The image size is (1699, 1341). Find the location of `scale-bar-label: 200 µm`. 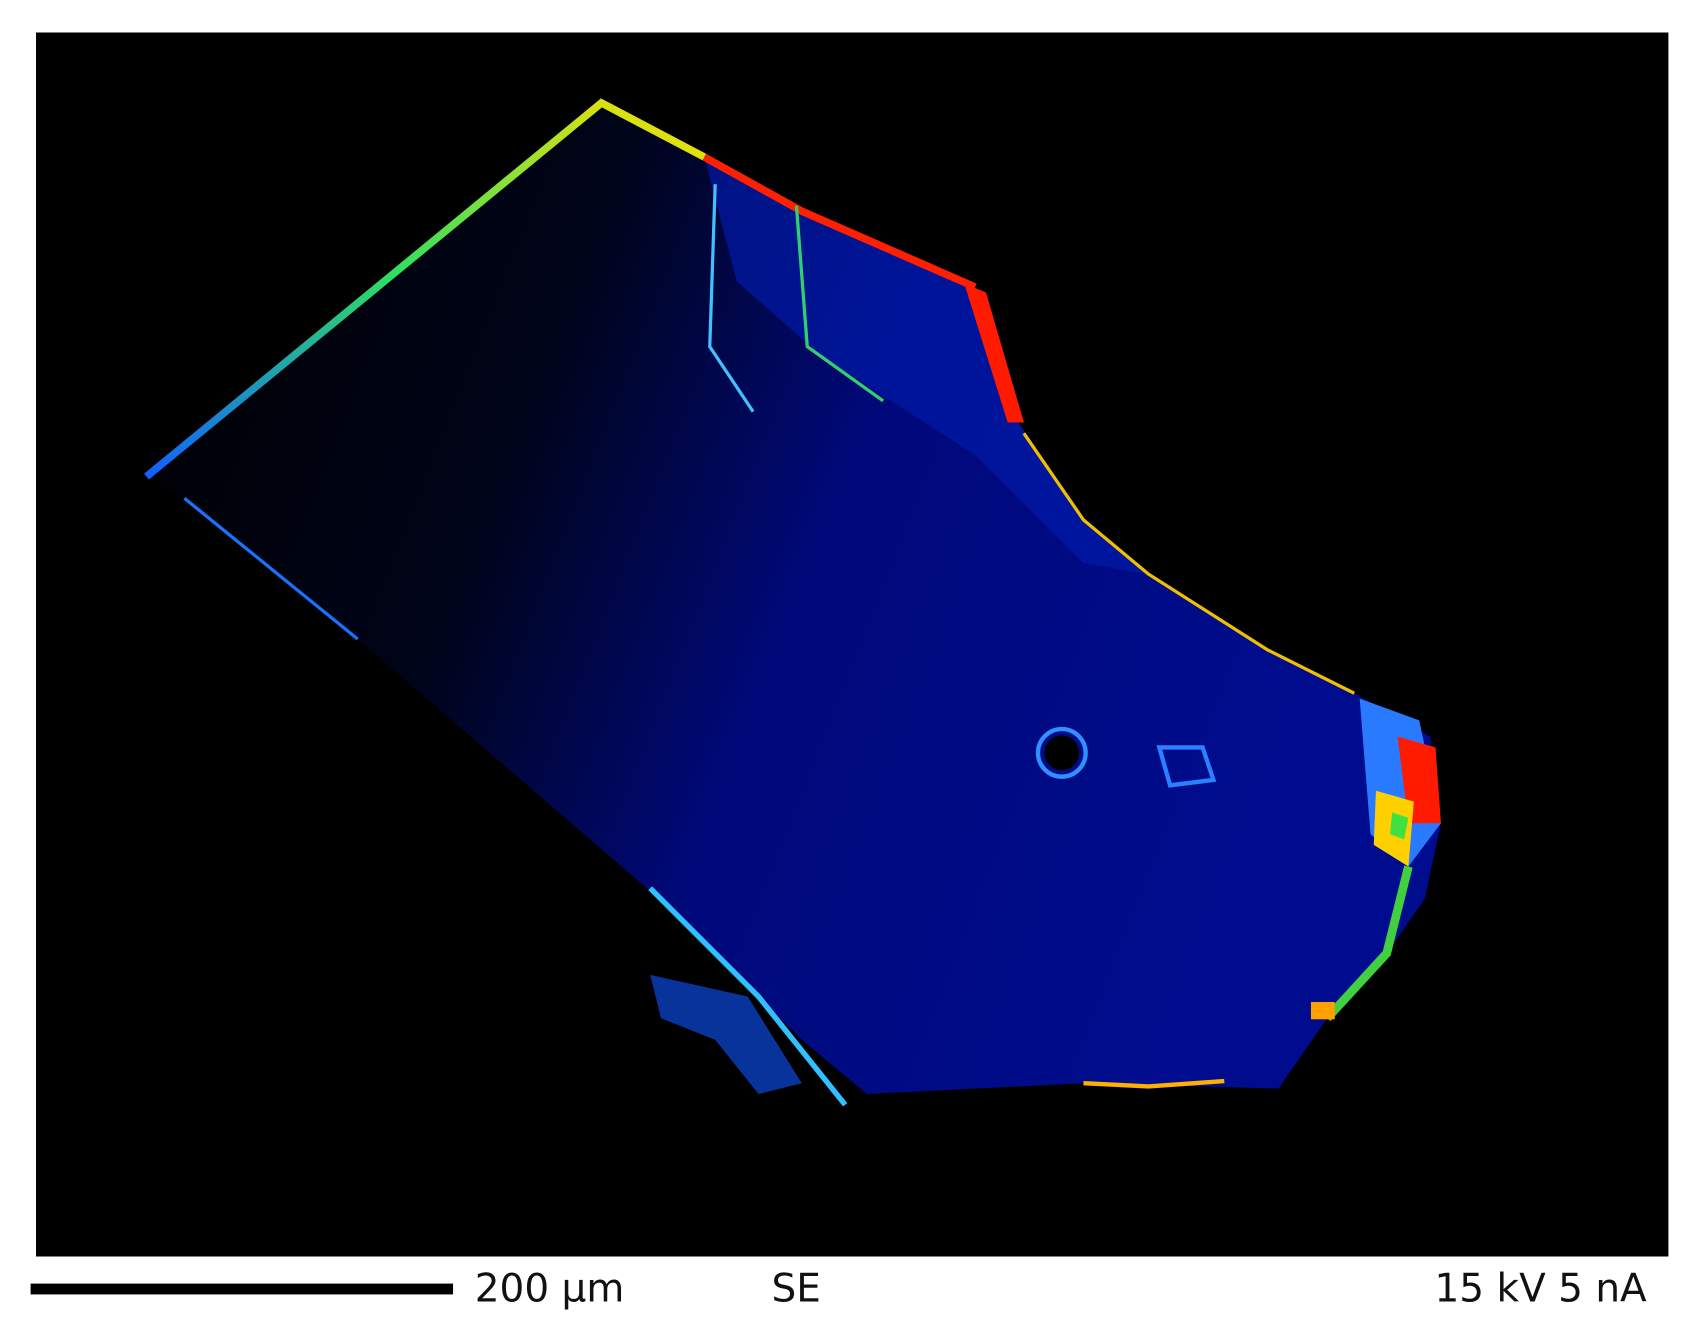

scale-bar-label: 200 µm is located at coordinates (550, 1289).